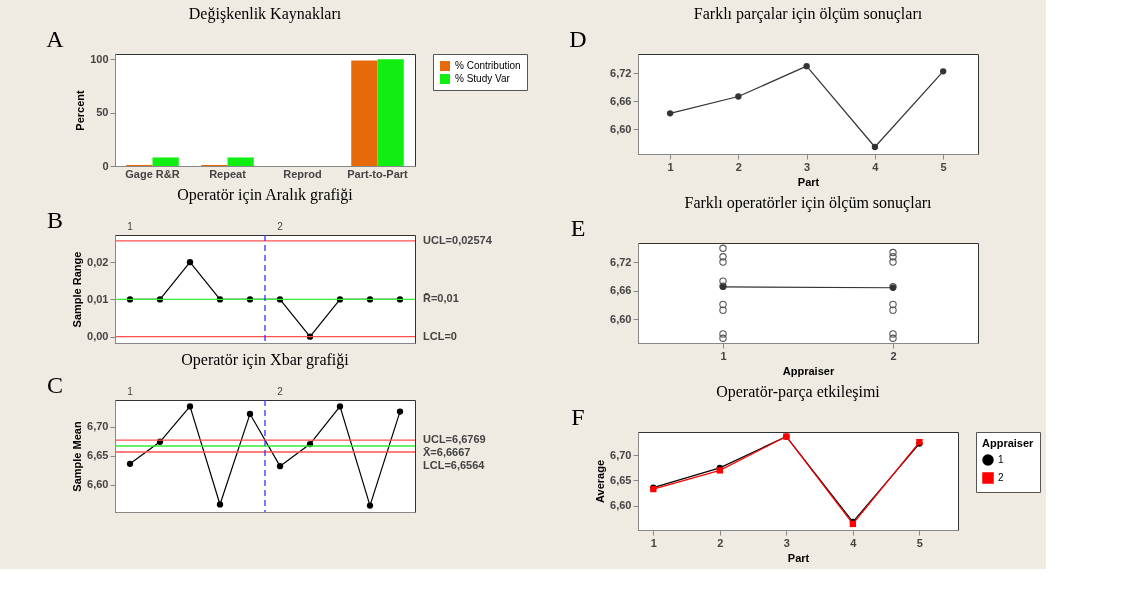 This screenshot has height=609, width=1144. Describe the element at coordinates (1008, 443) in the screenshot. I see `legend-title: Appraiser` at that location.